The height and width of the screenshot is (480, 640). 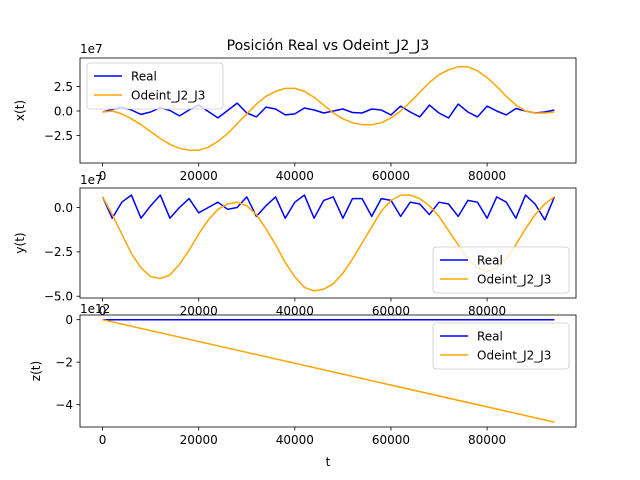 I want to click on y-tick-label: −2, so click(x=64, y=362).